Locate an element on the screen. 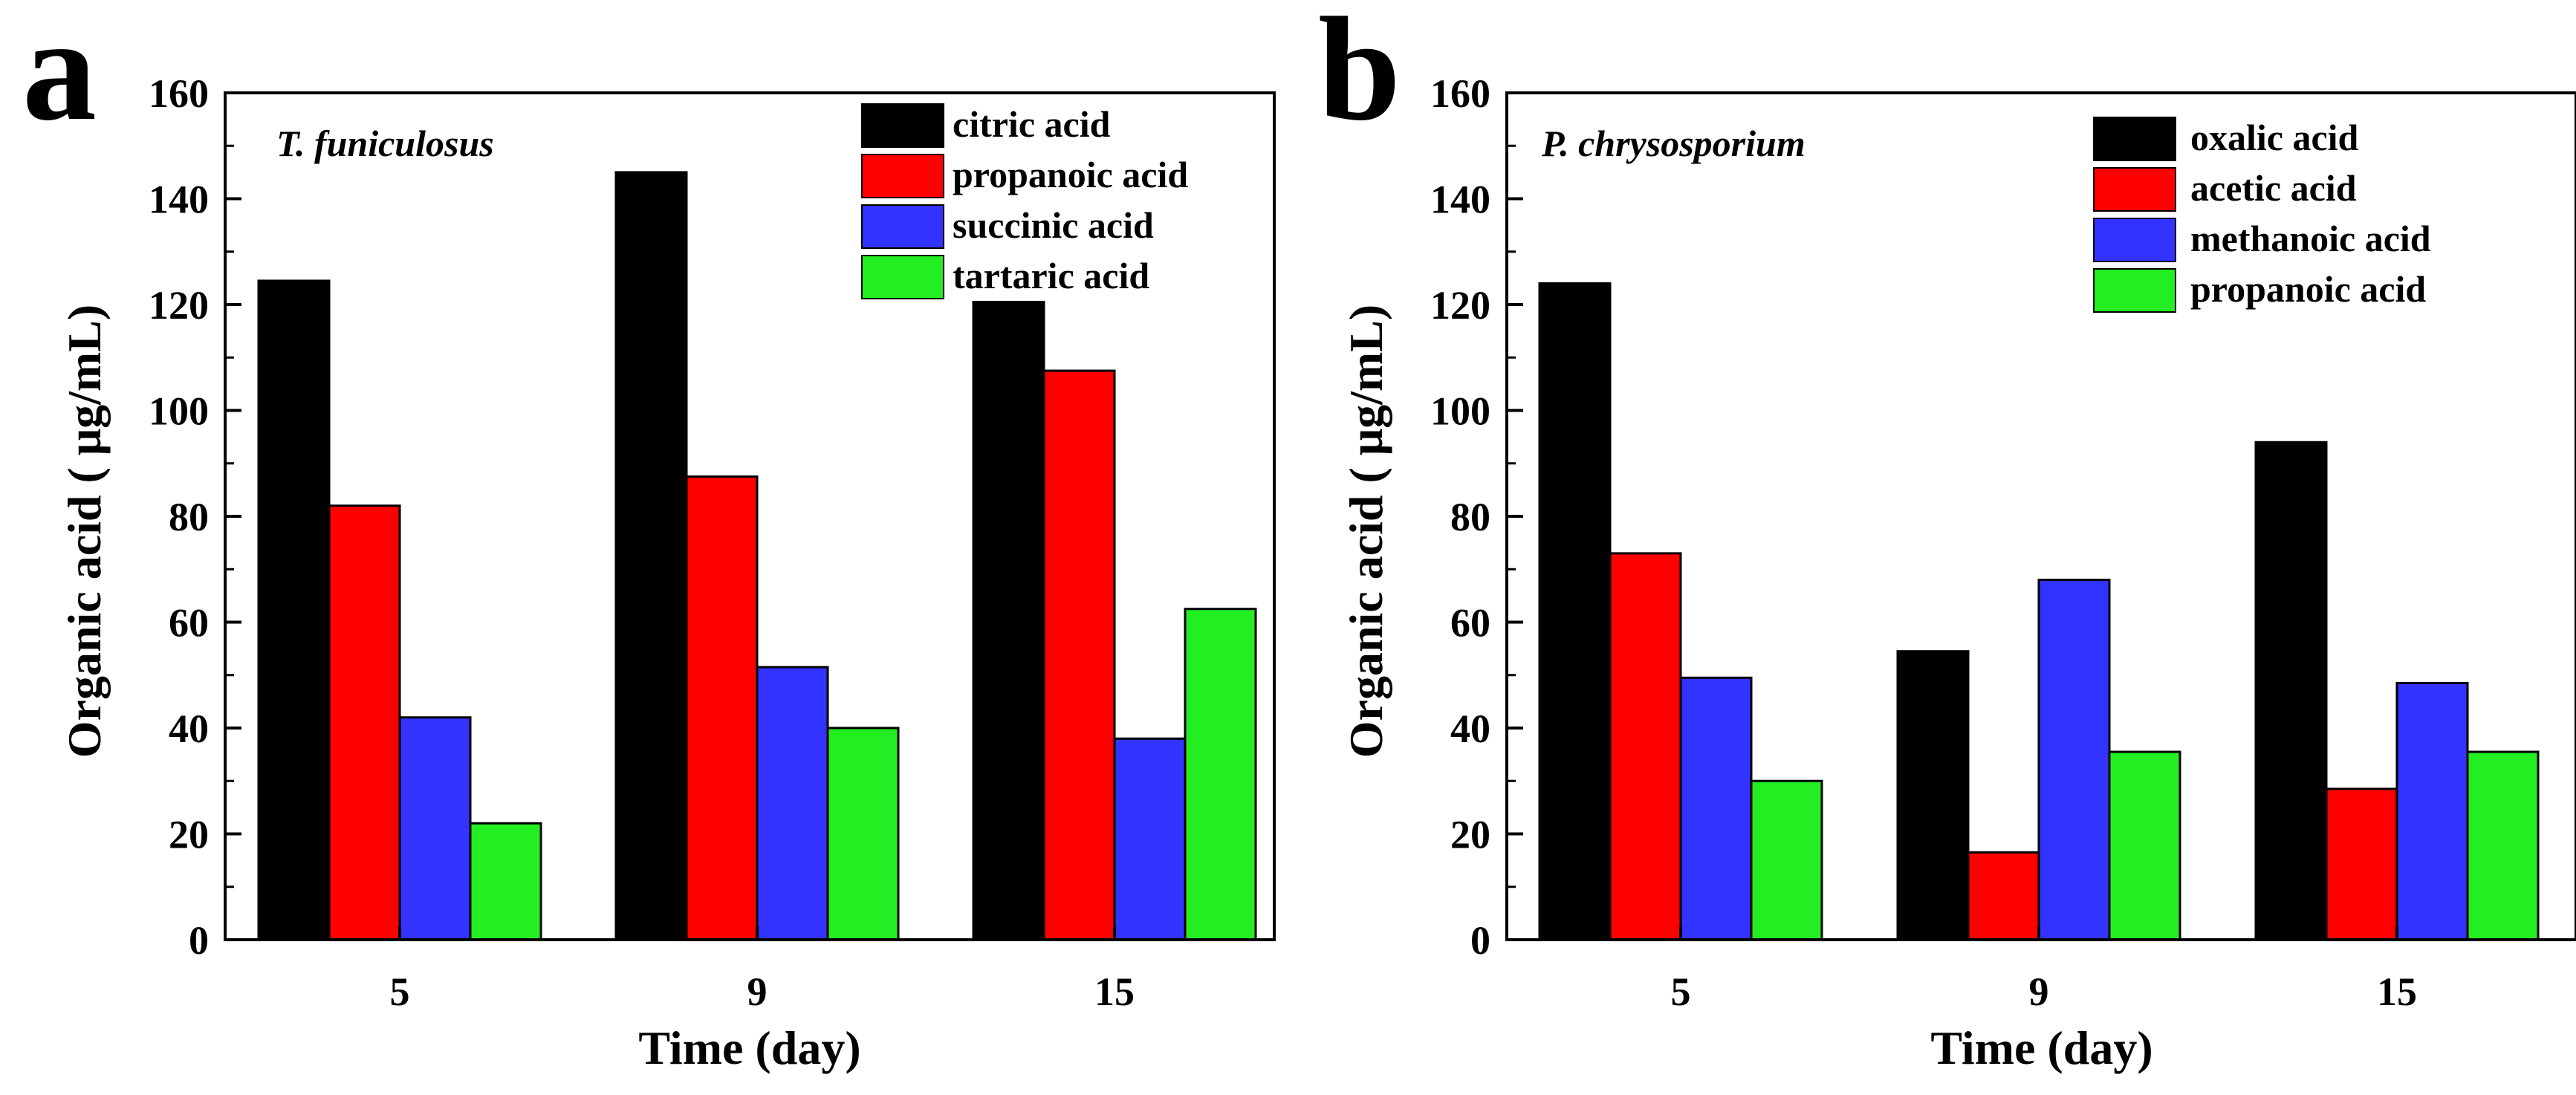  legend-label: oxalic acid is located at coordinates (2274, 137).